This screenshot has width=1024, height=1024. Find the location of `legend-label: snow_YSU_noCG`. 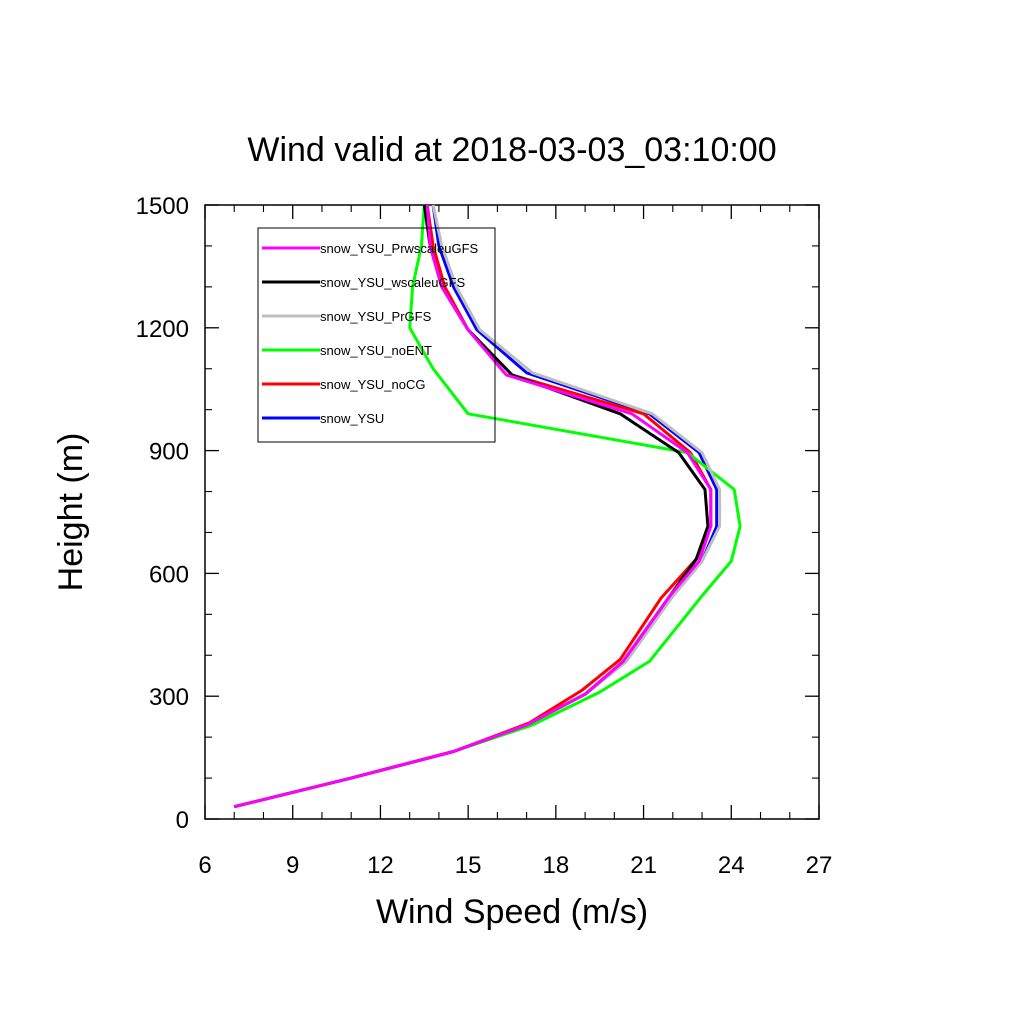

legend-label: snow_YSU_noCG is located at coordinates (373, 384).